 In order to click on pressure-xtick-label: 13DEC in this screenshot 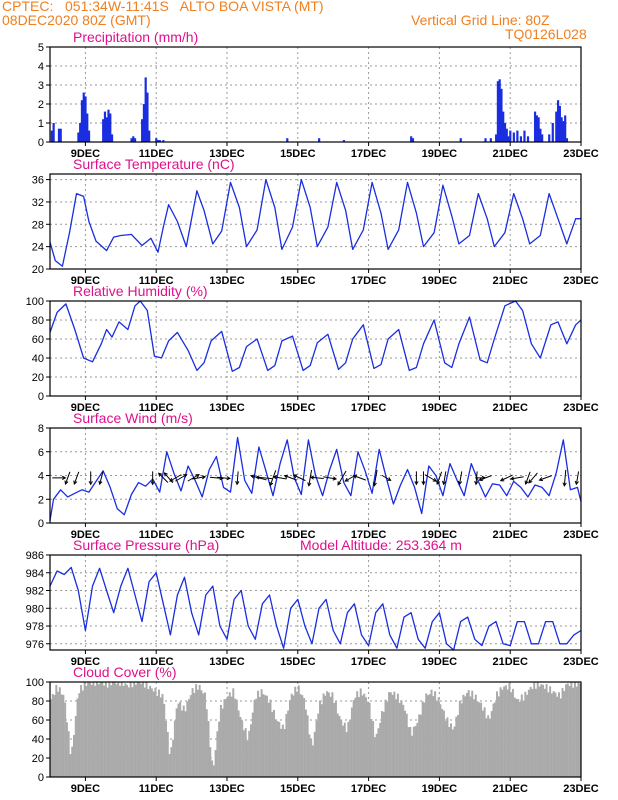, I will do `click(227, 662)`.